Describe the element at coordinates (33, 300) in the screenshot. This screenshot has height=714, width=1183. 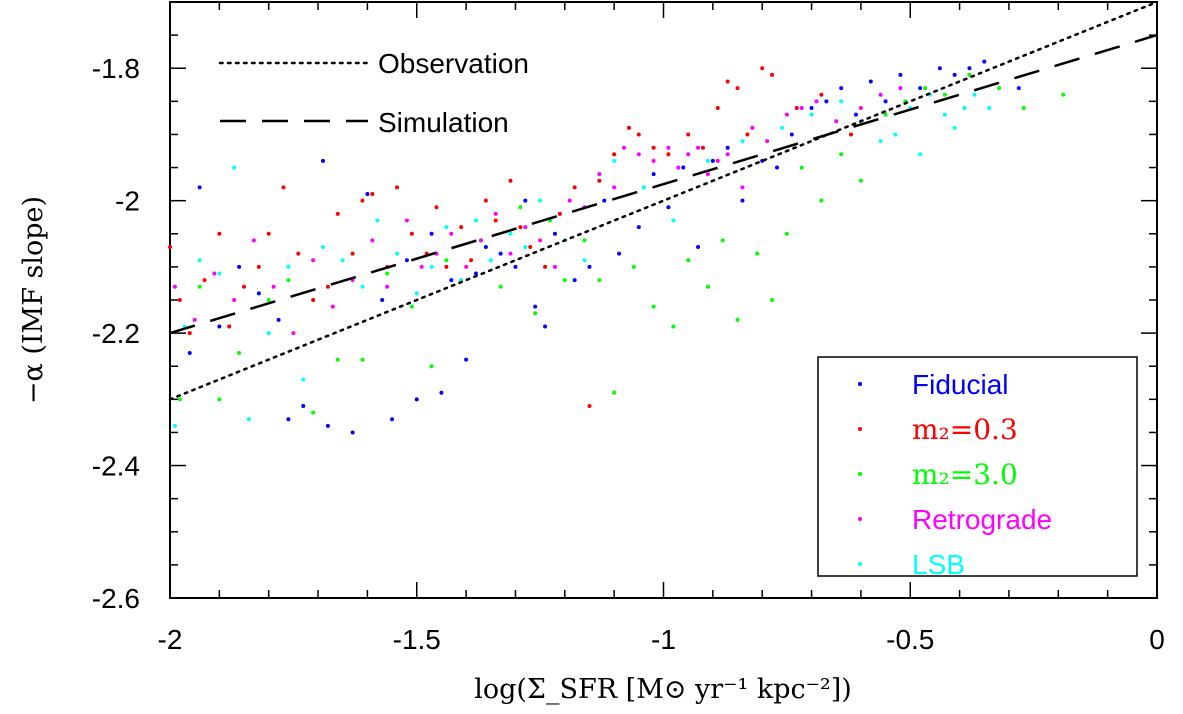
I see `y-axis-title: −α (IMF slope)` at that location.